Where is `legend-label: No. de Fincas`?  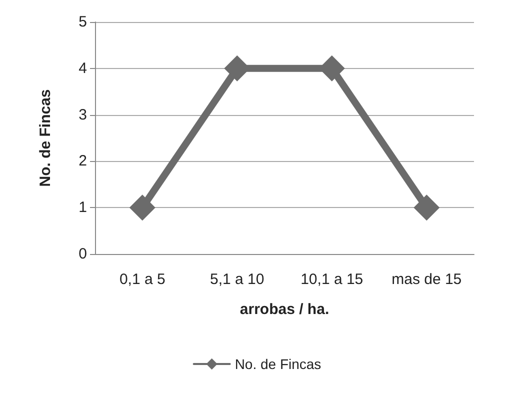 legend-label: No. de Fincas is located at coordinates (278, 364).